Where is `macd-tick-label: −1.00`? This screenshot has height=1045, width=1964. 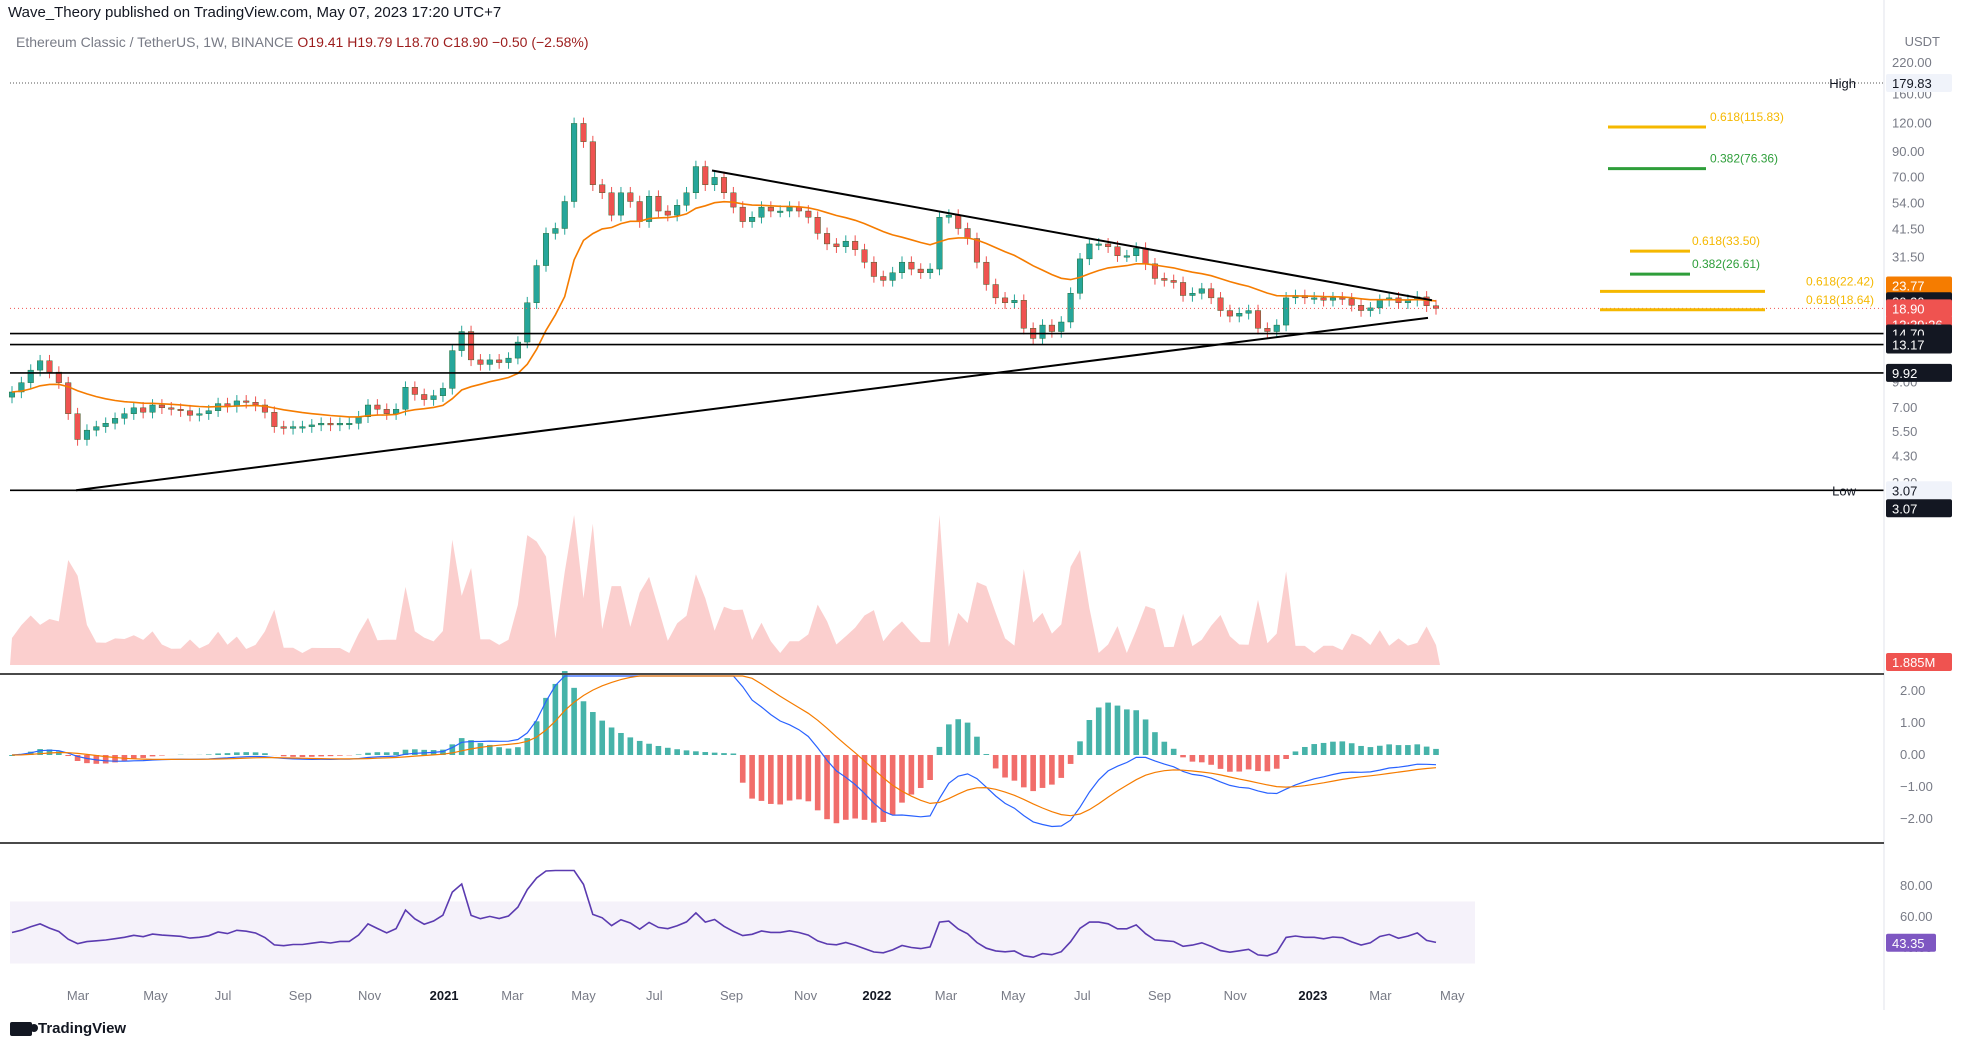
macd-tick-label: −1.00 is located at coordinates (1916, 786).